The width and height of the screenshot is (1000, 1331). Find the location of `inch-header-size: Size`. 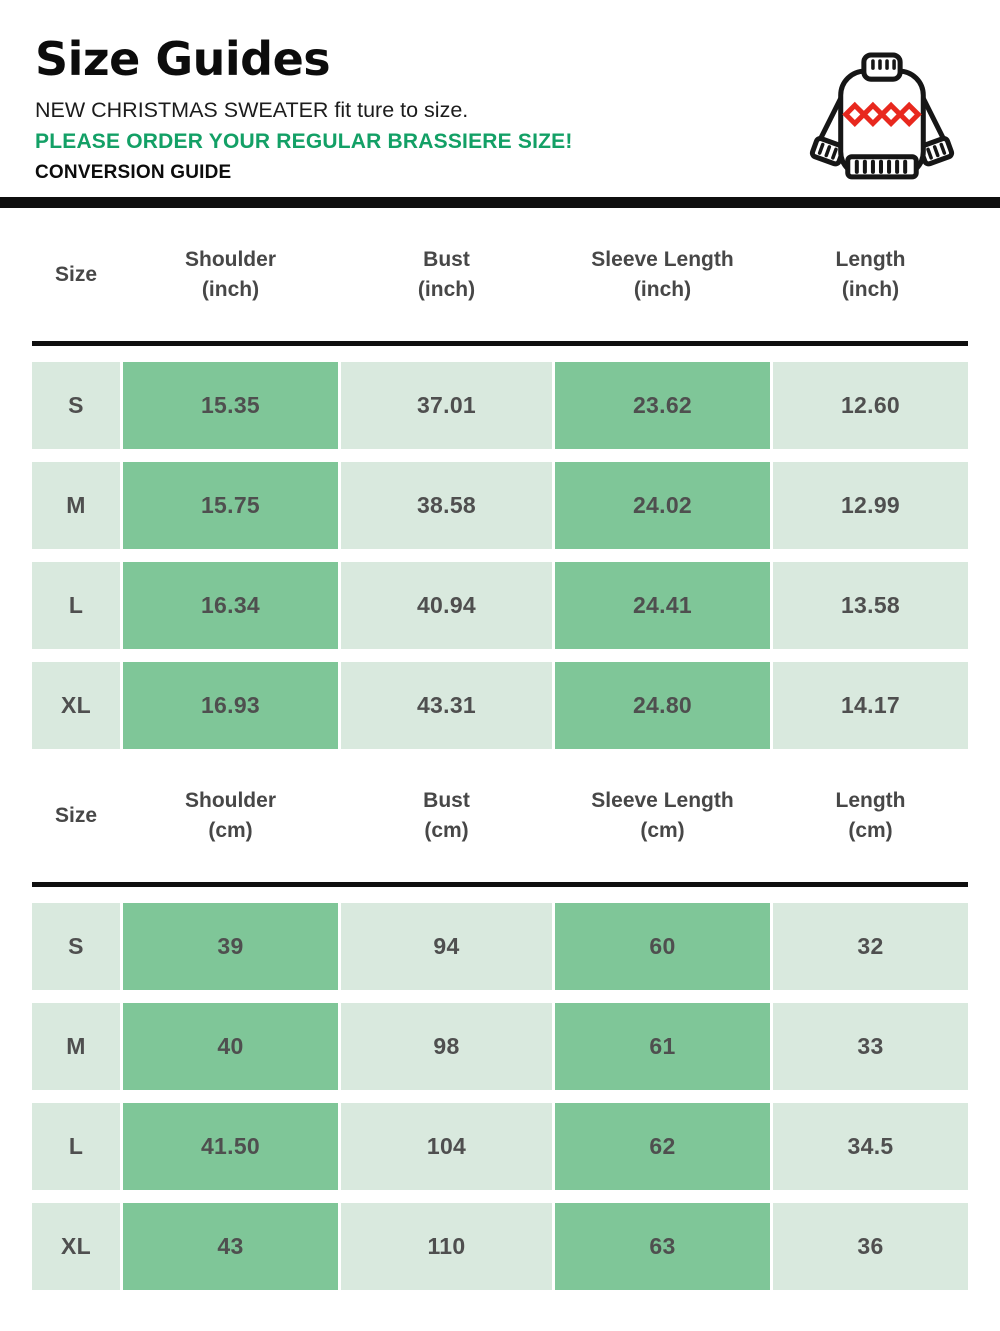

inch-header-size: Size is located at coordinates (76, 275).